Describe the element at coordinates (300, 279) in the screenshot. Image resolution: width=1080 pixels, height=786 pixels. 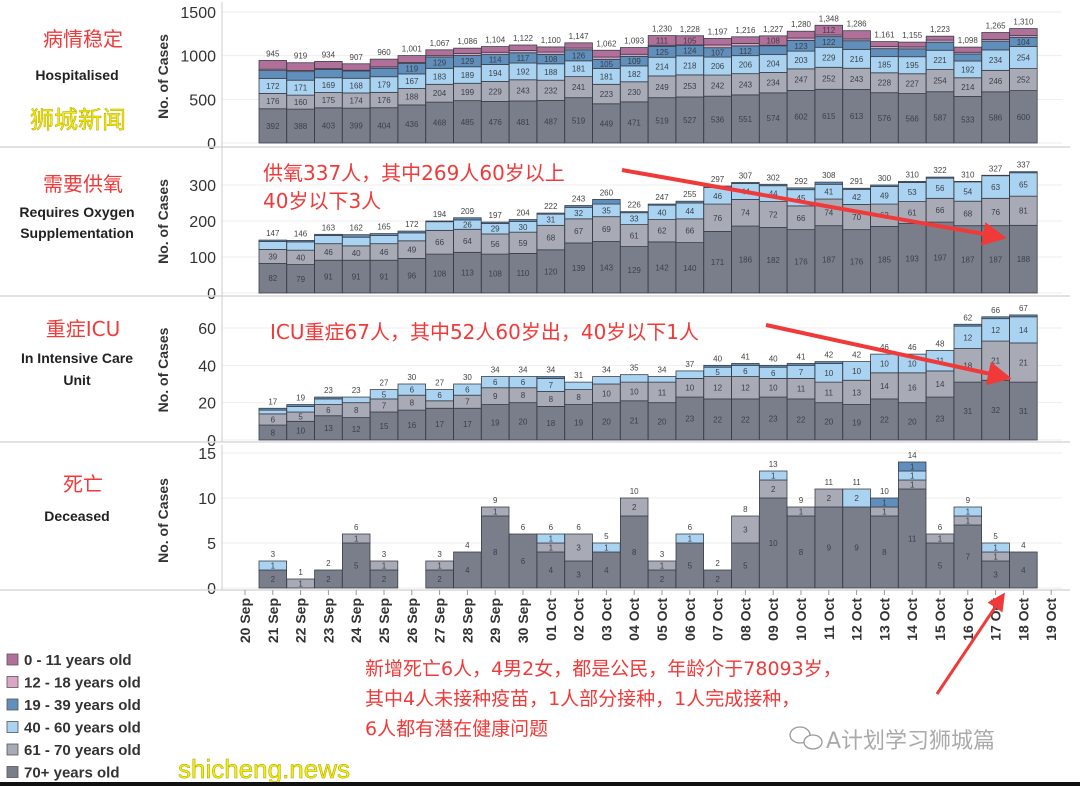
I see `segment-label: 79` at that location.